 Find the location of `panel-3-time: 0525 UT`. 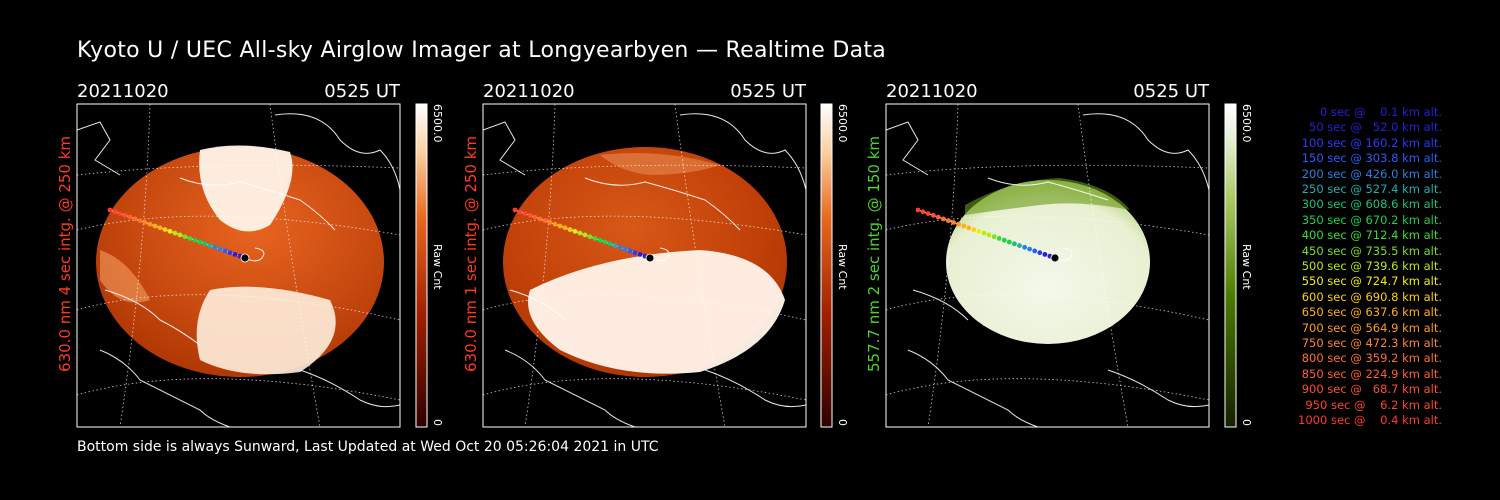

panel-3-time: 0525 UT is located at coordinates (1171, 91).